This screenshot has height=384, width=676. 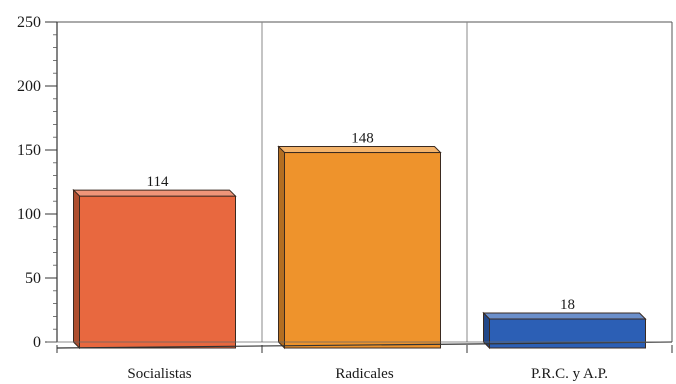 I want to click on y-tick-label: 0, so click(x=37, y=342).